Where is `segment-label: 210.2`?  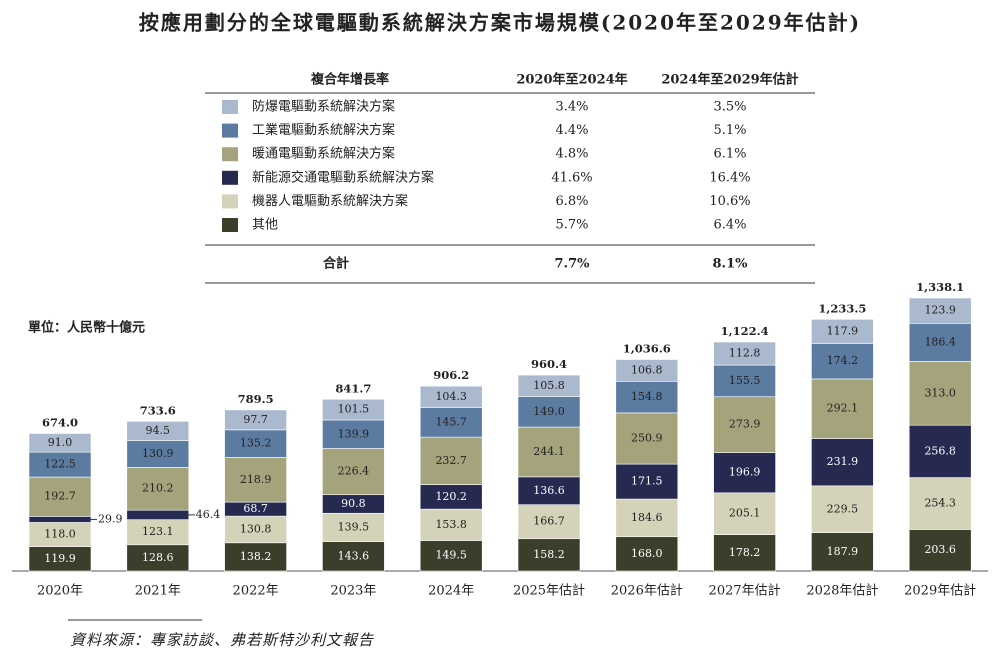
segment-label: 210.2 is located at coordinates (158, 488).